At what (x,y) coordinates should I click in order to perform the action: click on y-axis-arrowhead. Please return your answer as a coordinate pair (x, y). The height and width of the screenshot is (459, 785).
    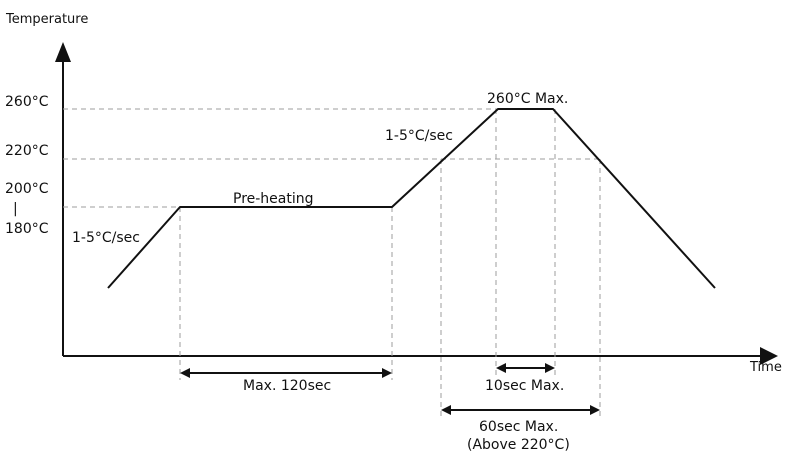
    Looking at the image, I should click on (63, 52).